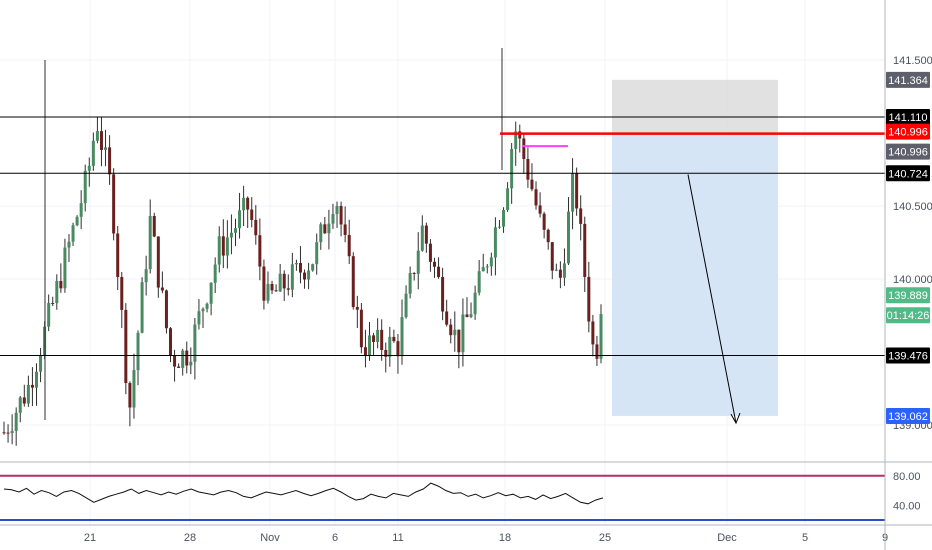  Describe the element at coordinates (397, 538) in the screenshot. I see `time-tick-label: 11` at that location.